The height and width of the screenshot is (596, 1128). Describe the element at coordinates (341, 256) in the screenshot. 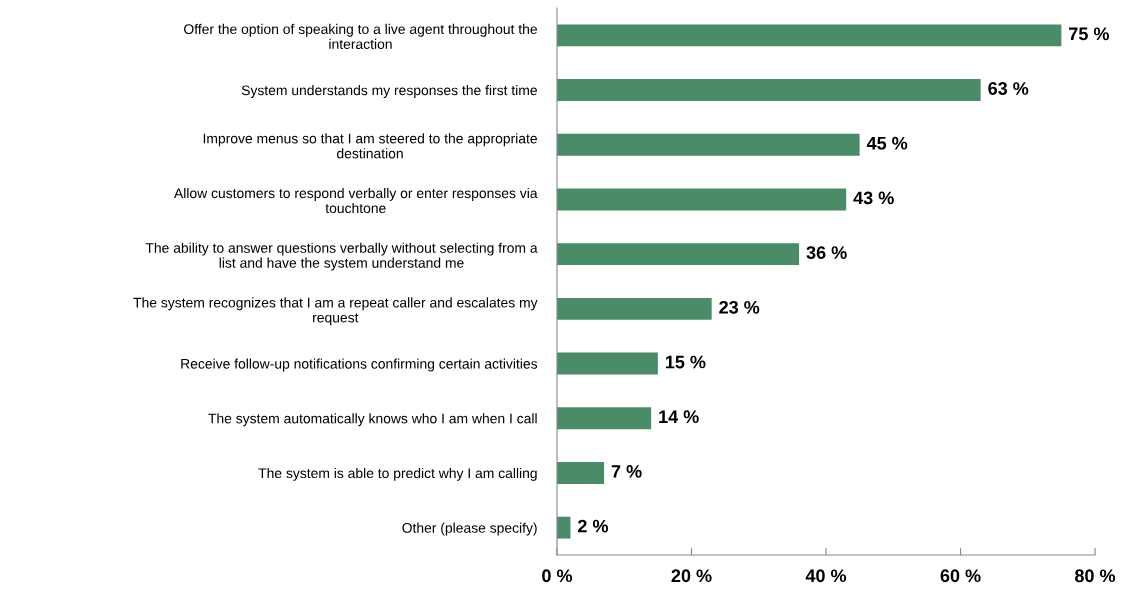

I see `y-tick-label: The ability to answer questions verbally without selecting from a list and have the system understand me` at that location.